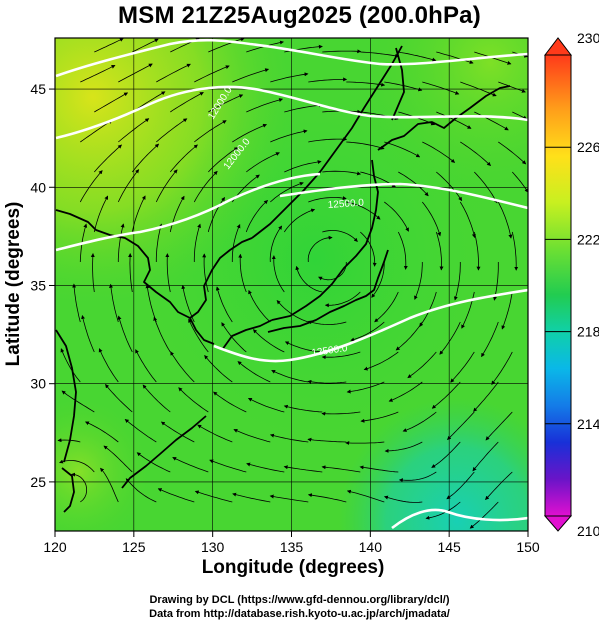 This screenshot has width=599, height=625. Describe the element at coordinates (38, 482) in the screenshot. I see `y-tick-label: 25` at that location.